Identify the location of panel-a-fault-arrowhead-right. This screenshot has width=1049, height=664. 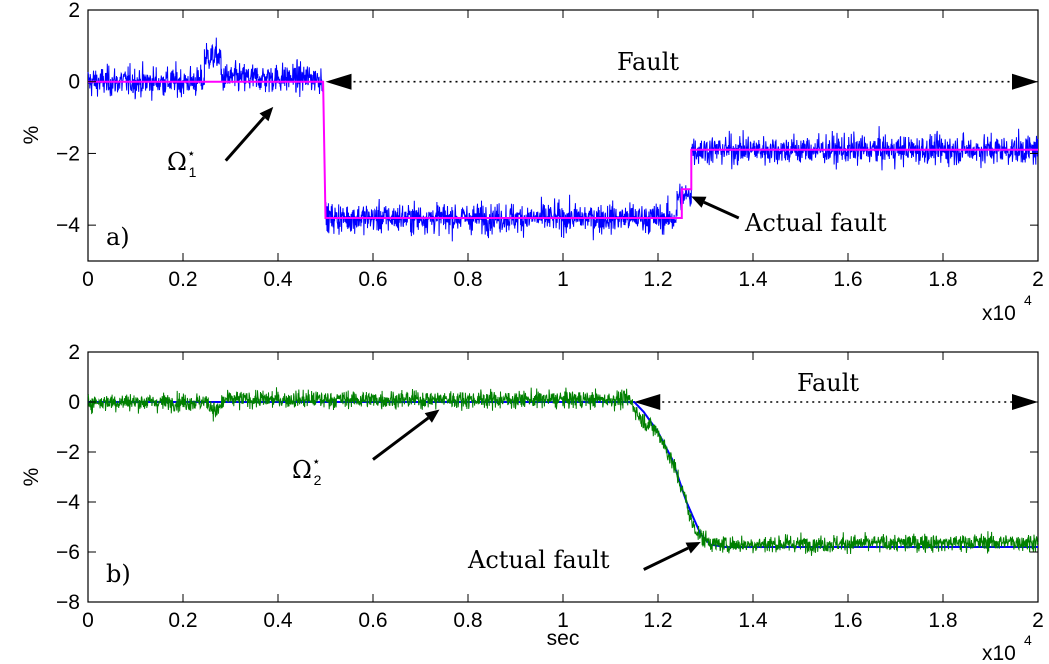
(1025, 81).